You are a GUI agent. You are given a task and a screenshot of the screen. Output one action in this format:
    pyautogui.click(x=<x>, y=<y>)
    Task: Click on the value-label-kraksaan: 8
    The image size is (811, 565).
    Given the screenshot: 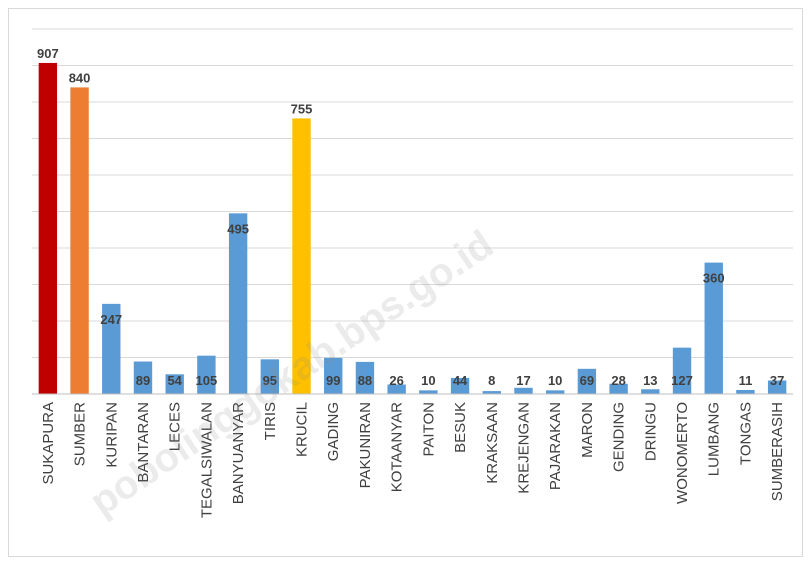 What is the action you would take?
    pyautogui.click(x=491, y=380)
    